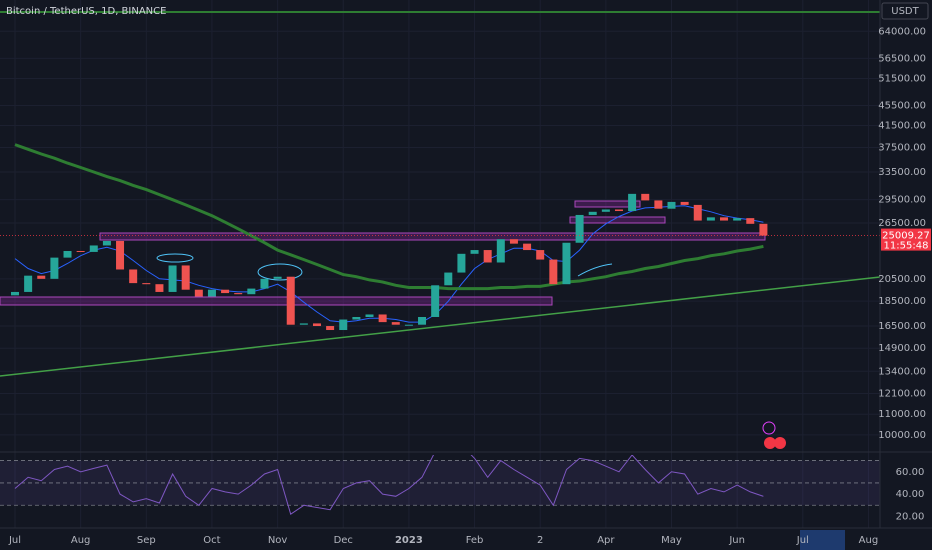 This screenshot has width=932, height=550. I want to click on rsi-line, so click(389, 485).